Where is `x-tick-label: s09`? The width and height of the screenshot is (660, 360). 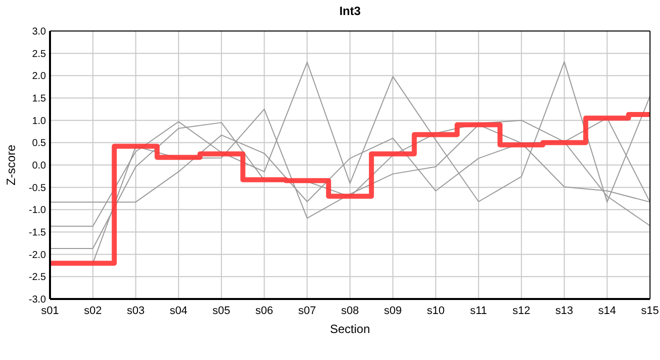
x-tick-label: s09 is located at coordinates (393, 311).